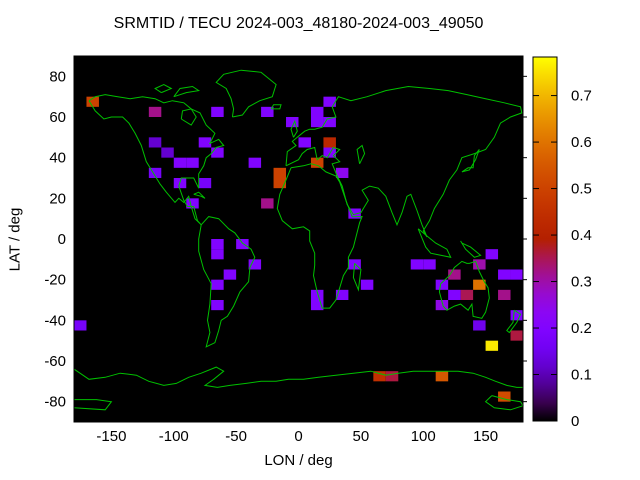  What do you see at coordinates (581, 259) in the screenshot?
I see `colorbar-tick-labels: 0 0.1 0.2 0.3 0.4 0.5 0.6 0.7` at bounding box center [581, 259].